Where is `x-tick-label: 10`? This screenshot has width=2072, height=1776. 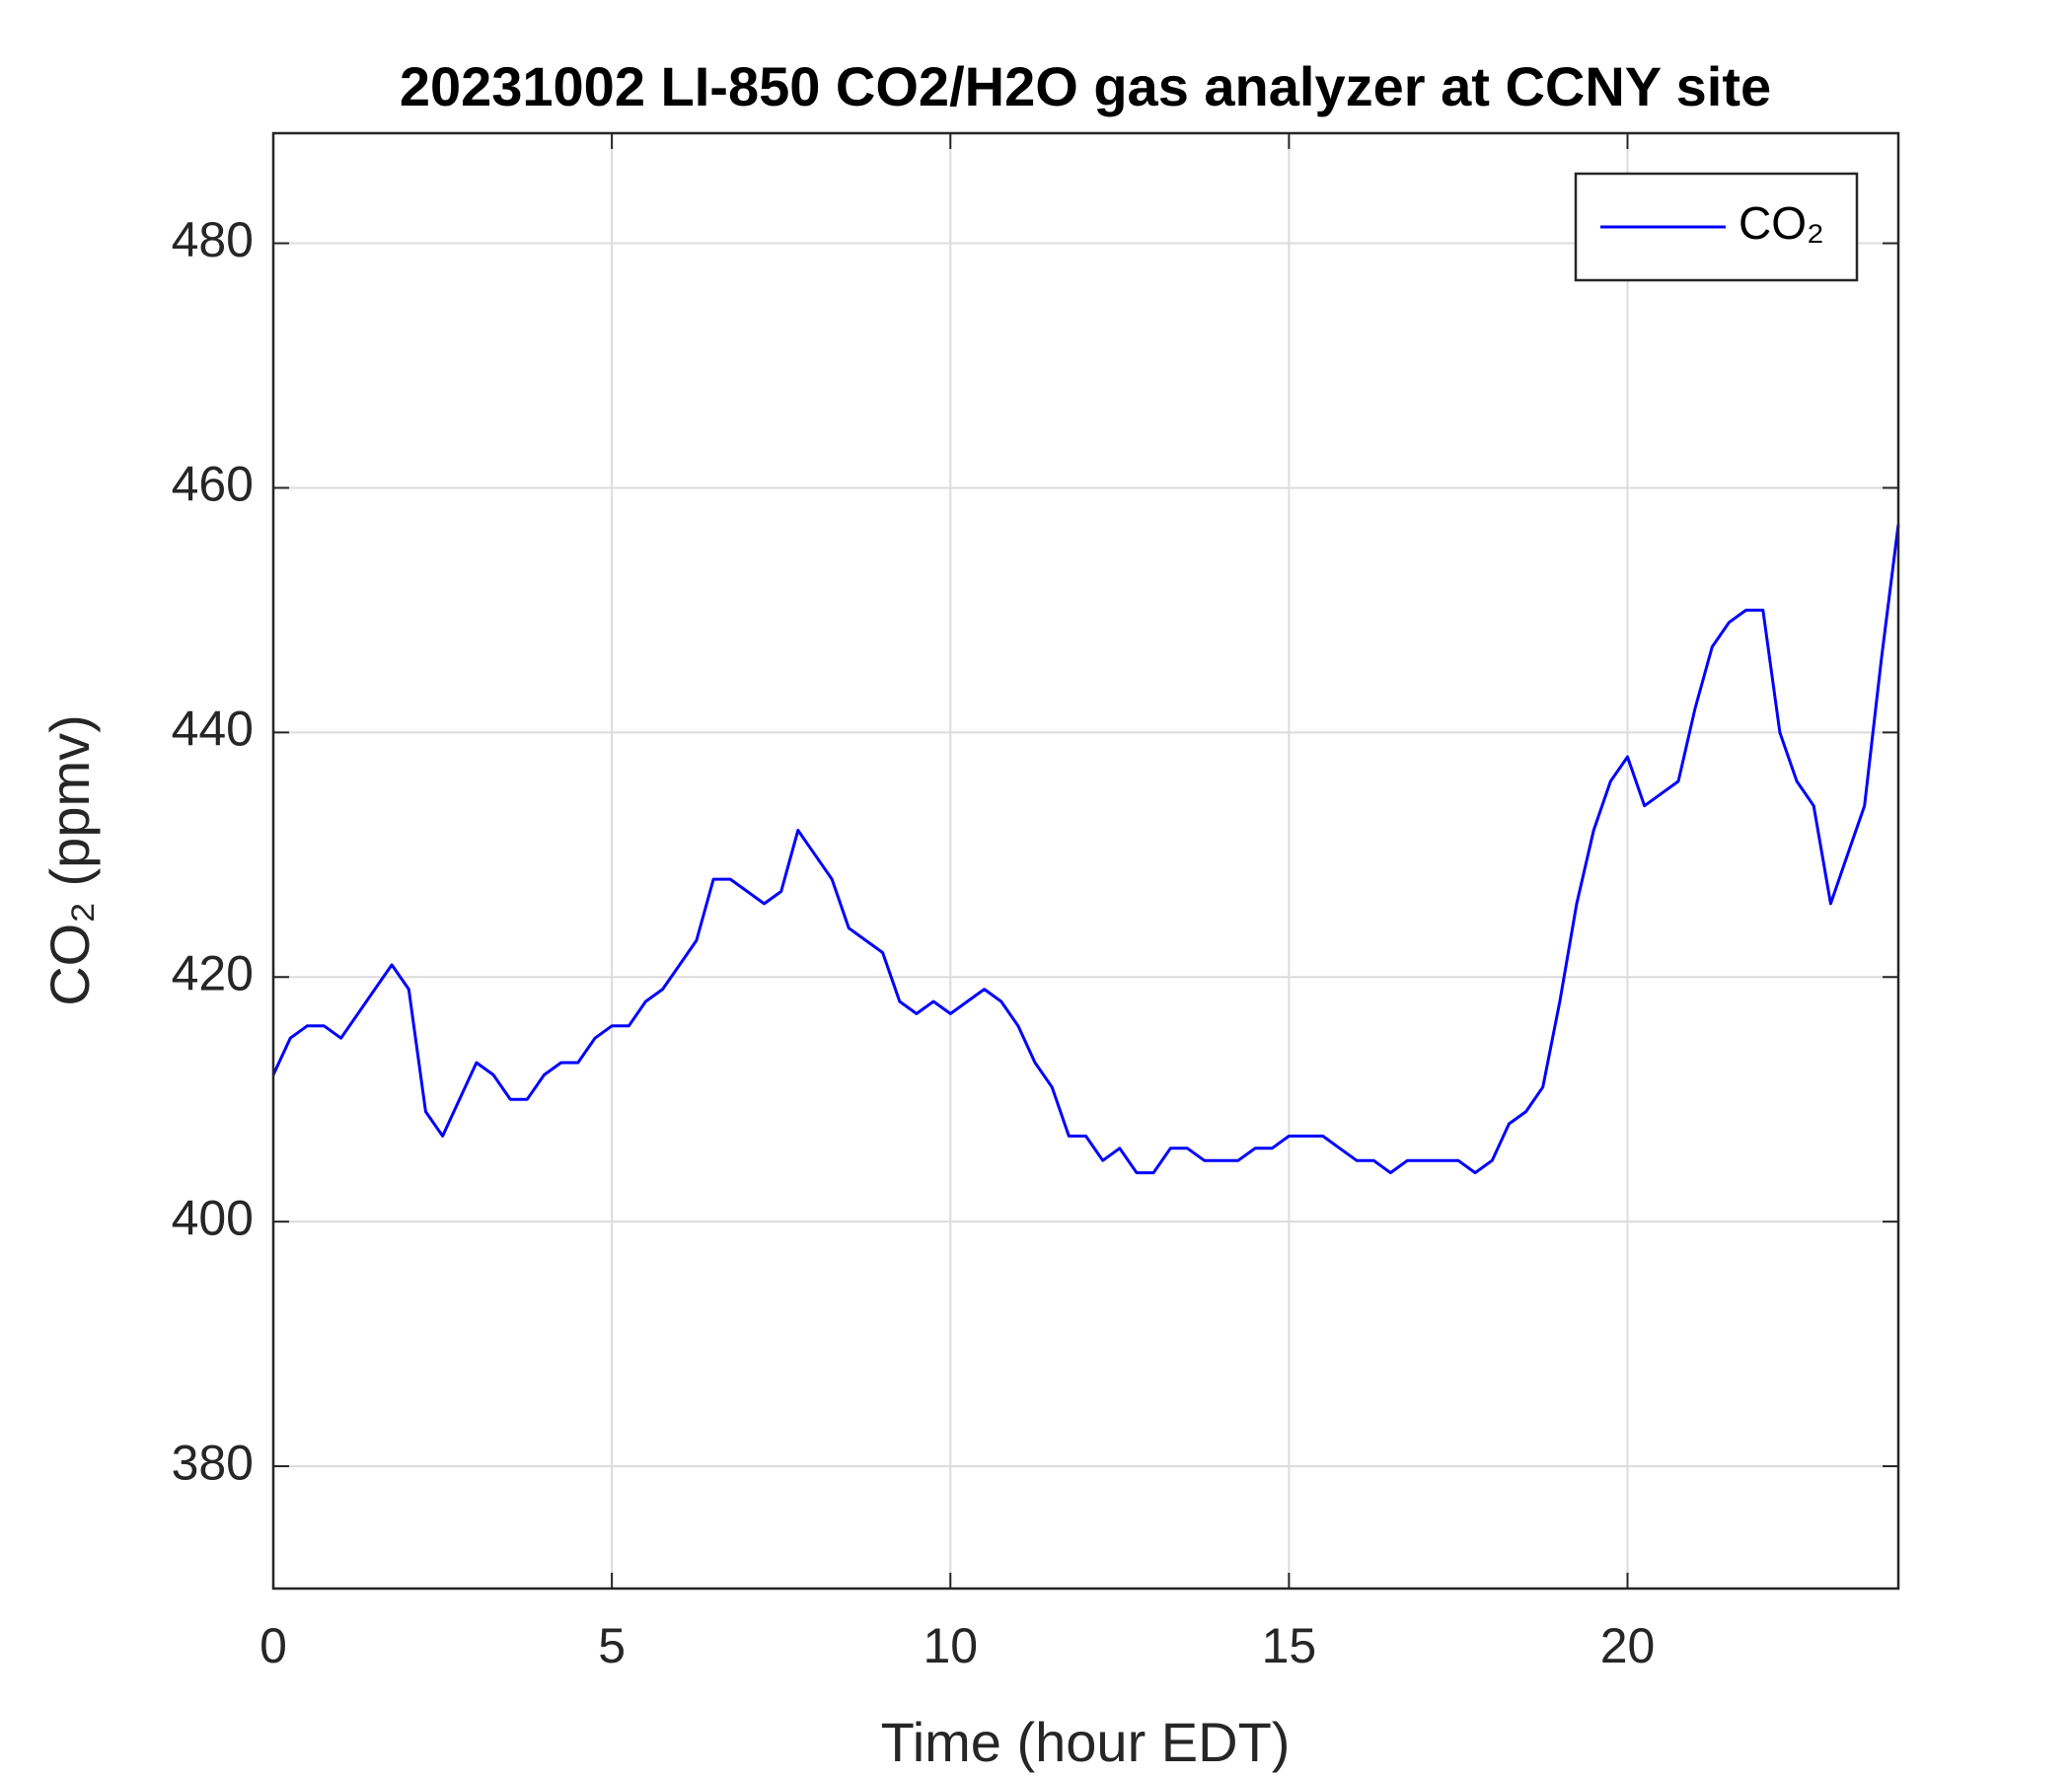
x-tick-label: 10 is located at coordinates (951, 1646).